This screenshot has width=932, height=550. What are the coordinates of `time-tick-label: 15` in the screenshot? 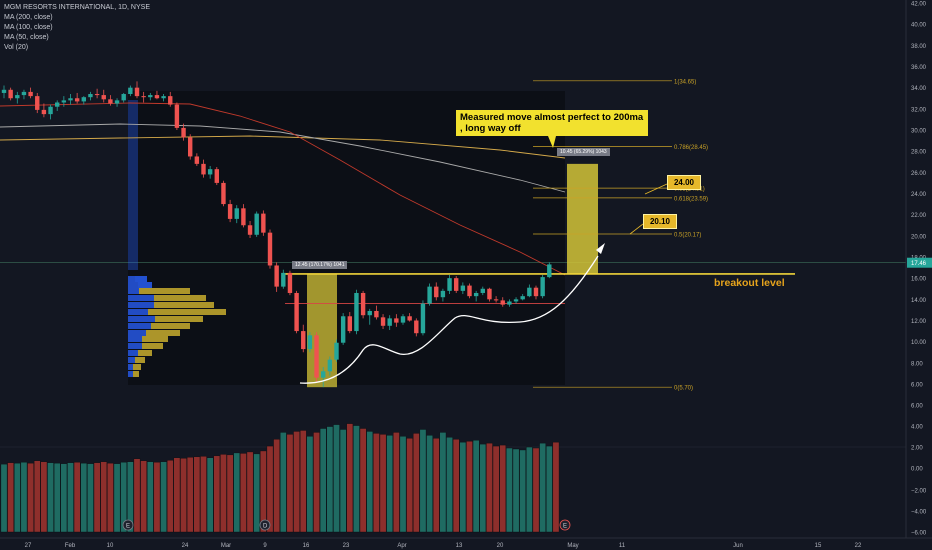 It's located at (818, 546).